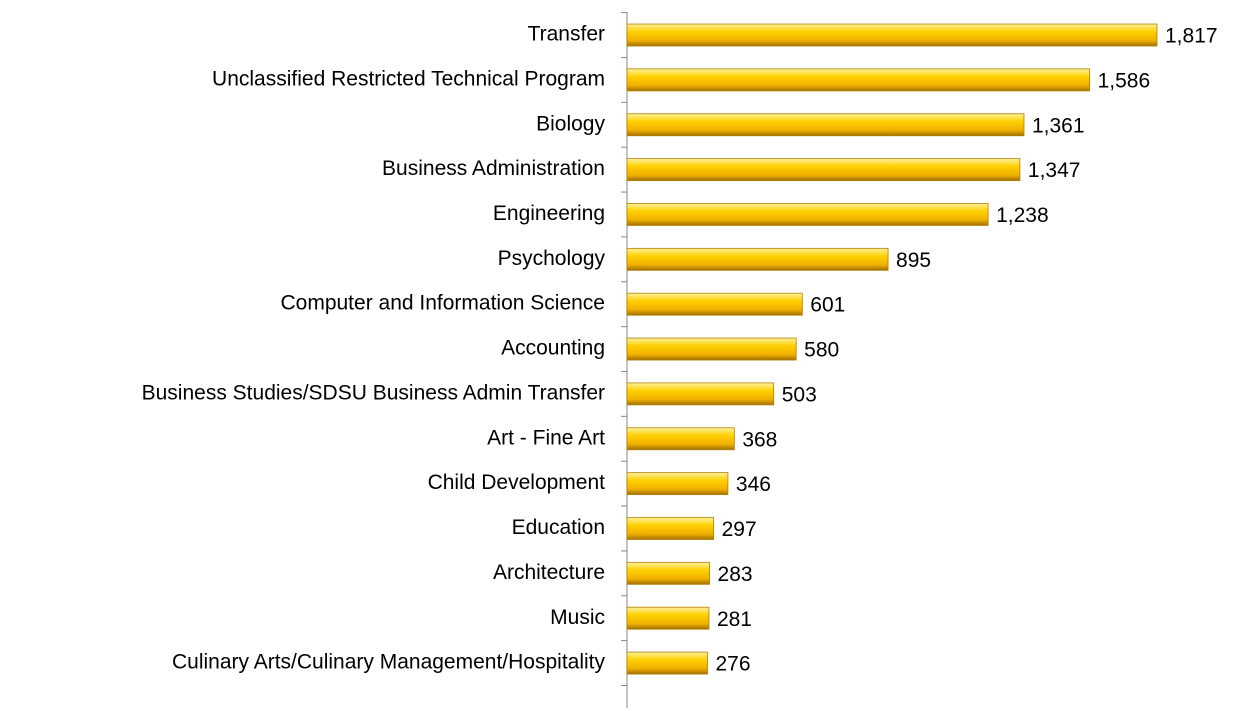  What do you see at coordinates (821, 350) in the screenshot?
I see `data-label: 580` at bounding box center [821, 350].